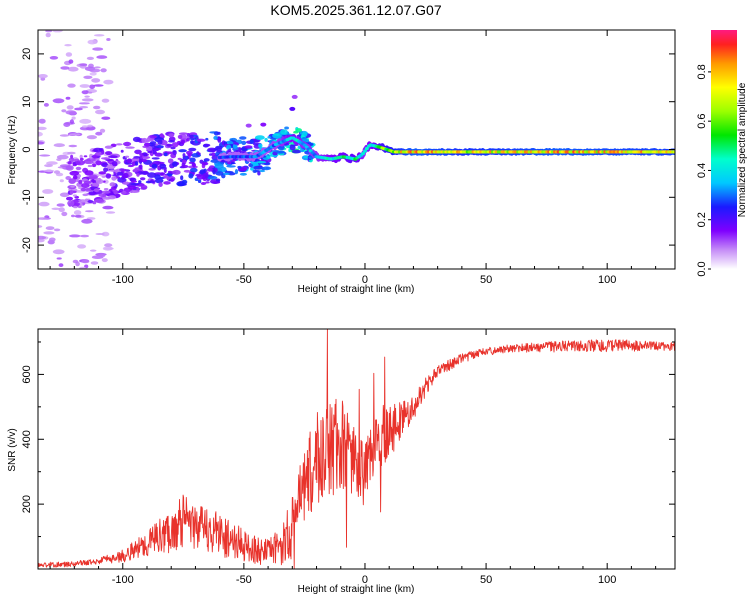  What do you see at coordinates (27, 374) in the screenshot?
I see `snr-y-tick-label: 600` at bounding box center [27, 374].